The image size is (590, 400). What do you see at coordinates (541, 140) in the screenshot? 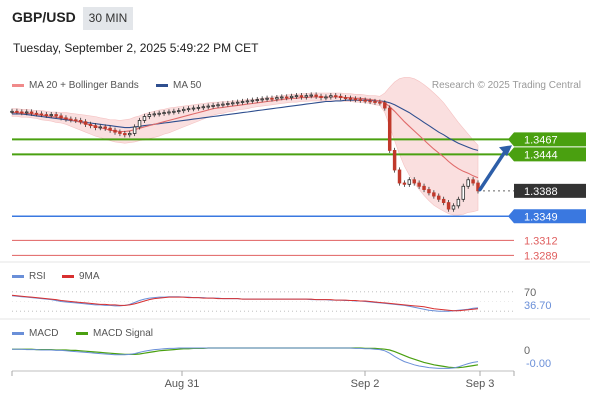
I see `level-tag-label: 1.3467` at bounding box center [541, 140].